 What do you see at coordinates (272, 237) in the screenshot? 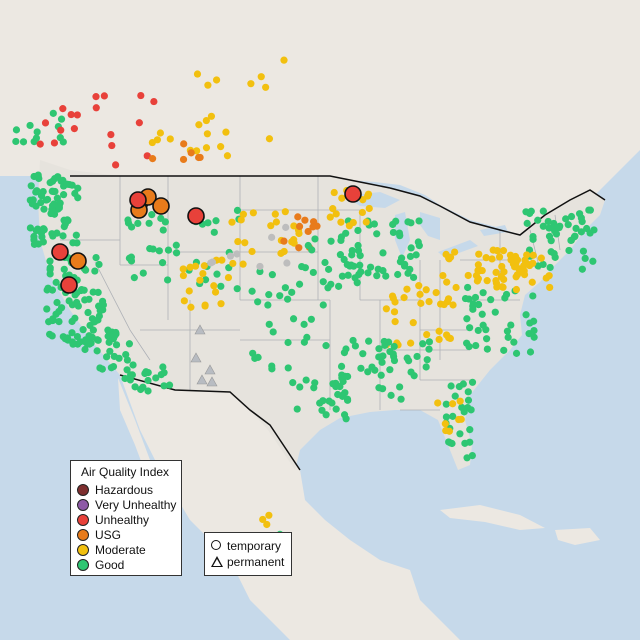
I see `no-data-sensor` at bounding box center [272, 237].